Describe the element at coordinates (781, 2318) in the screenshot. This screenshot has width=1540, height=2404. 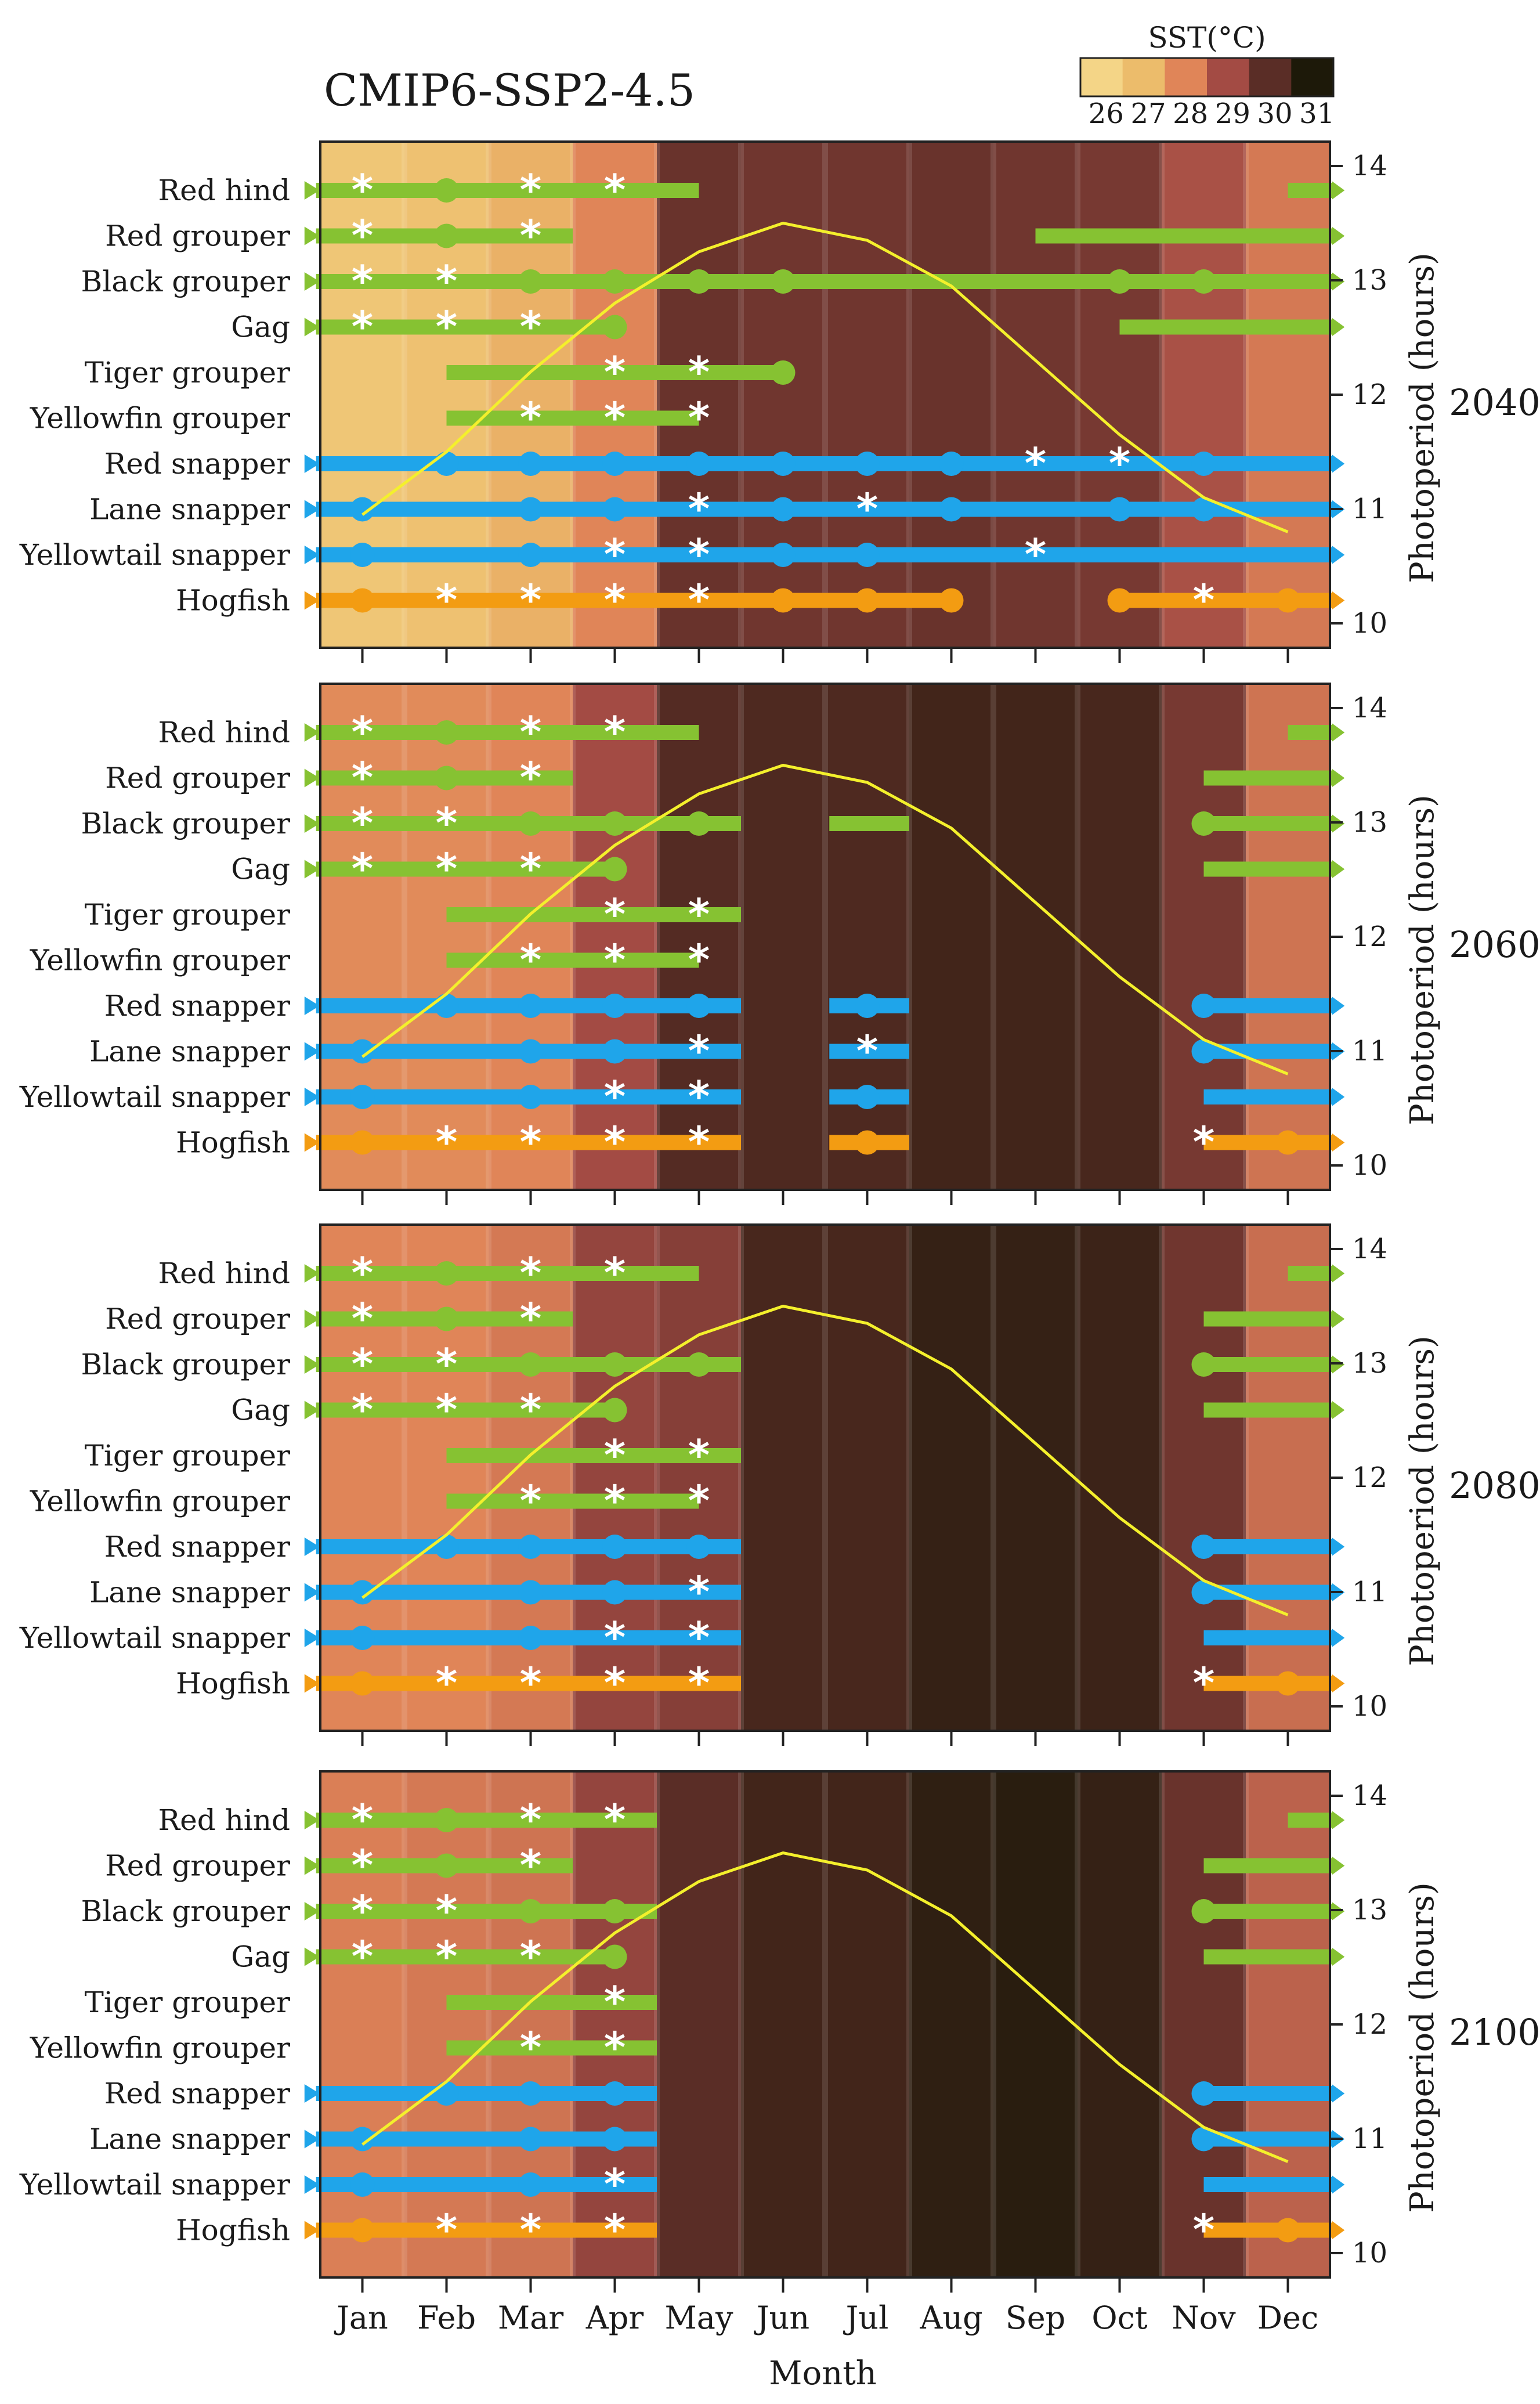
I see `month-label: Jun` at that location.